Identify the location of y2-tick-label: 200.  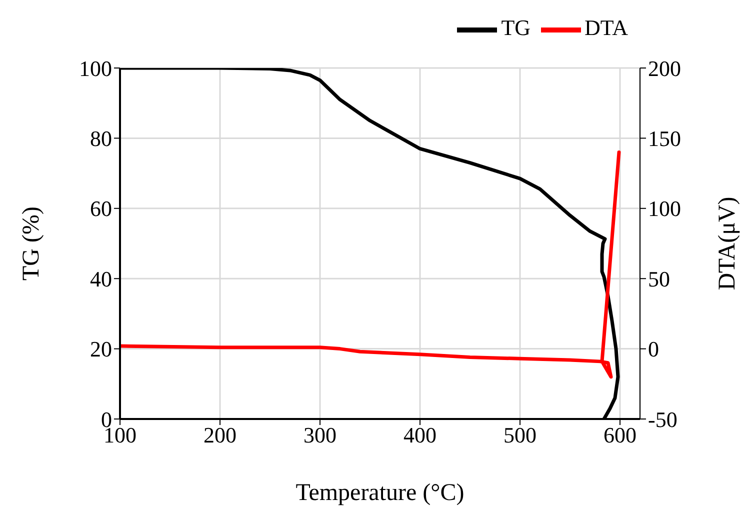
(664, 68).